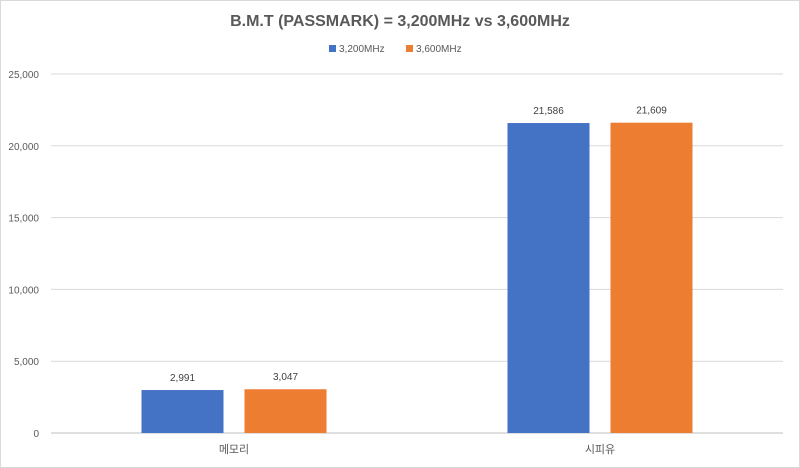  Describe the element at coordinates (651, 111) in the screenshot. I see `data-label: 21,609` at that location.